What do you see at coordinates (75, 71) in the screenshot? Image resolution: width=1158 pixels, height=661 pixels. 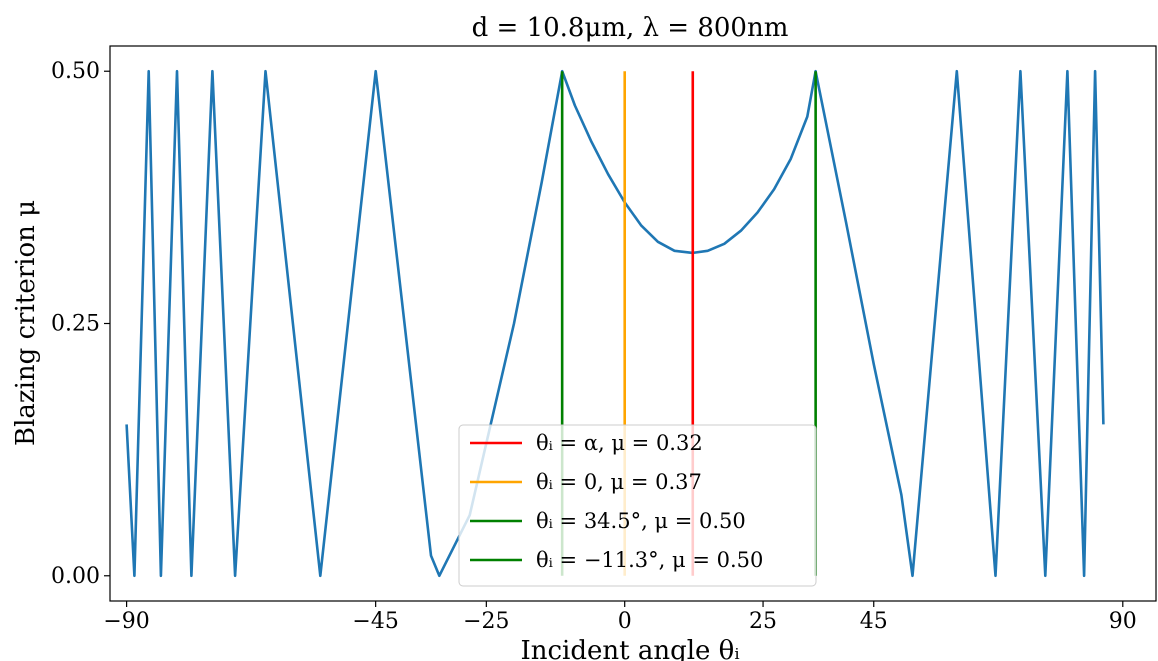 I see `y-tick-label: 0.50` at bounding box center [75, 71].